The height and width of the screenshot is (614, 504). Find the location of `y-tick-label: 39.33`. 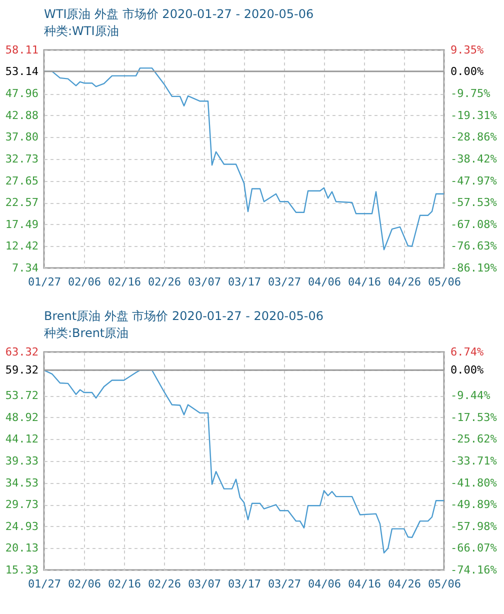

y-tick-label: 39.33 is located at coordinates (21, 461).